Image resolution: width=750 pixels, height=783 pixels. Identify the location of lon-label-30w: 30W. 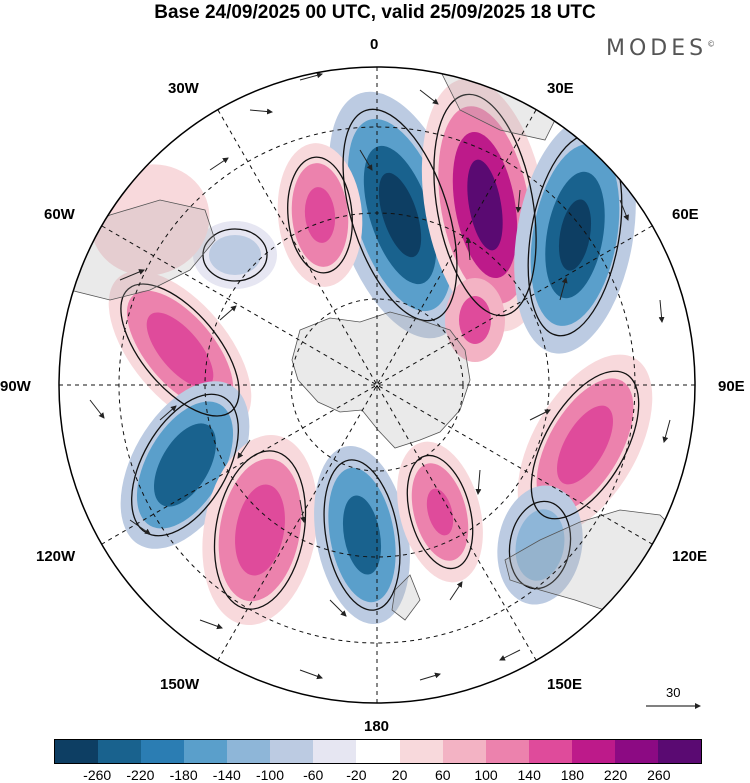
(183, 88).